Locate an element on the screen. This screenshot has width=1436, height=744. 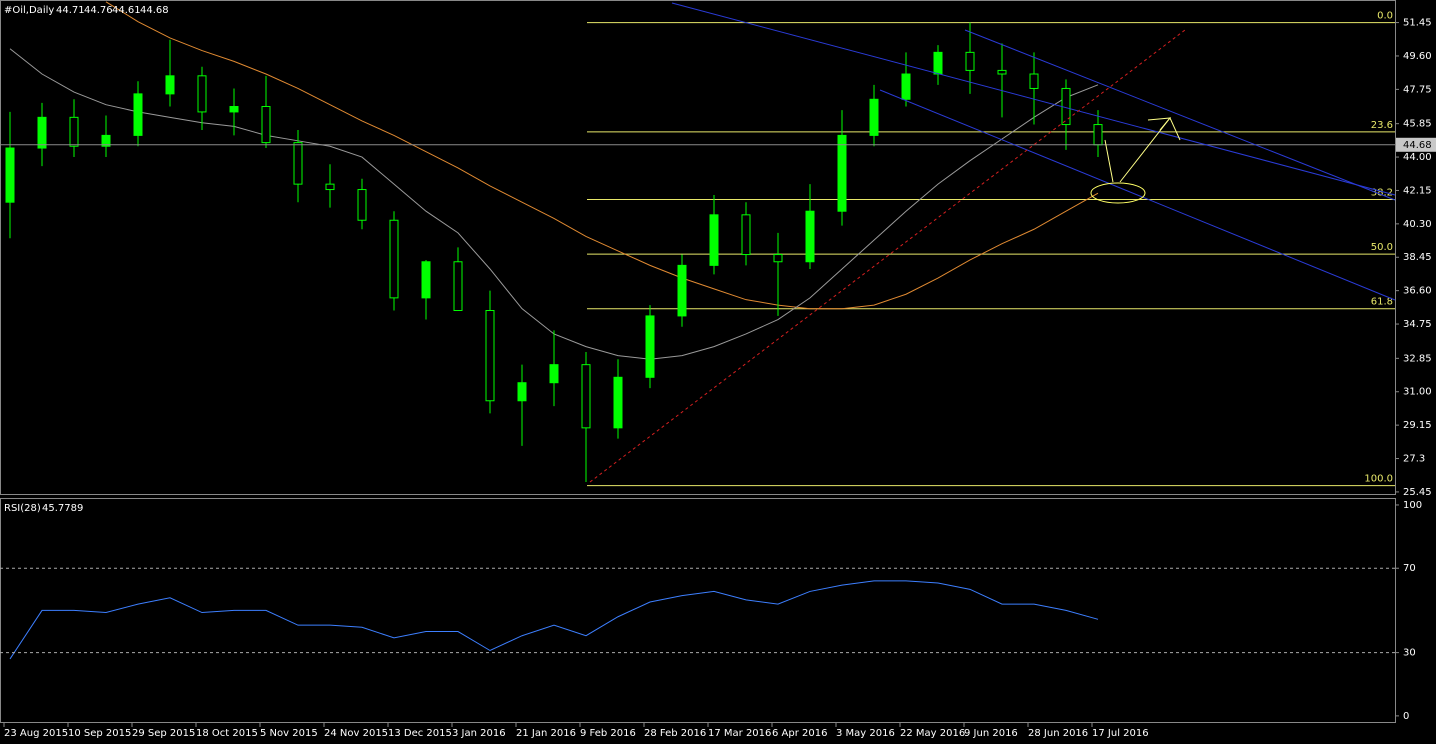
y-tick-label: 45.85 is located at coordinates (1417, 124).